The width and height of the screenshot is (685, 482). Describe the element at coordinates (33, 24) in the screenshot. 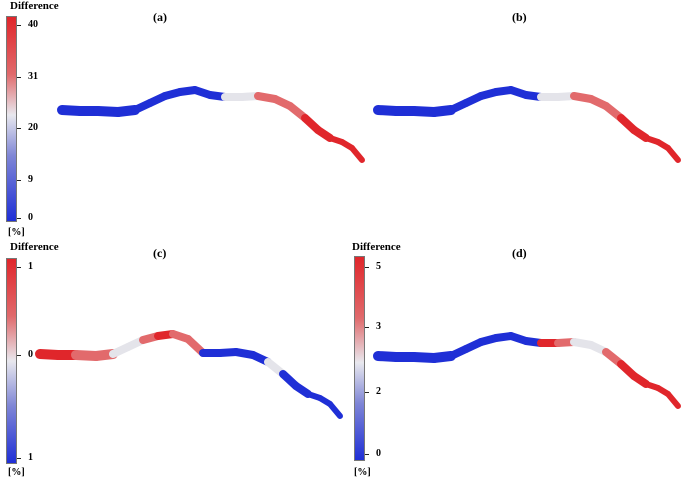

I see `colorbar-tick-label: 40` at that location.